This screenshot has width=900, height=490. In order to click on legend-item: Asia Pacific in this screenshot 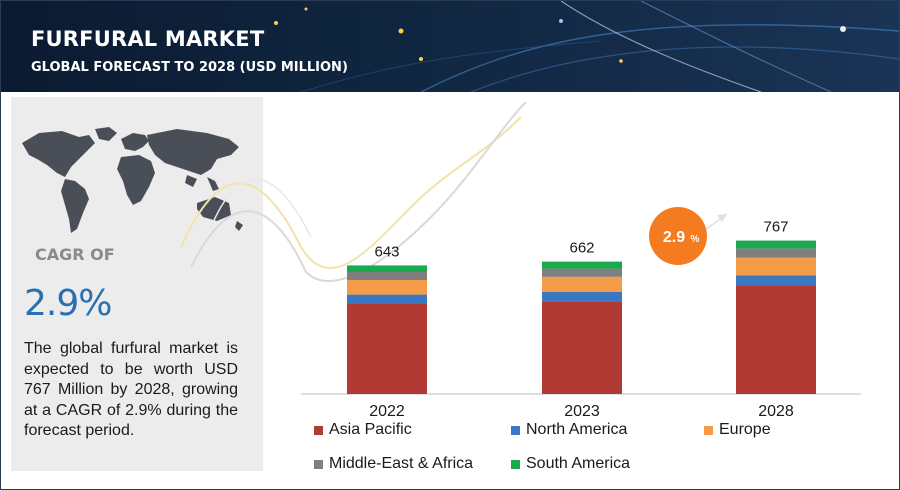, I will do `click(363, 430)`.